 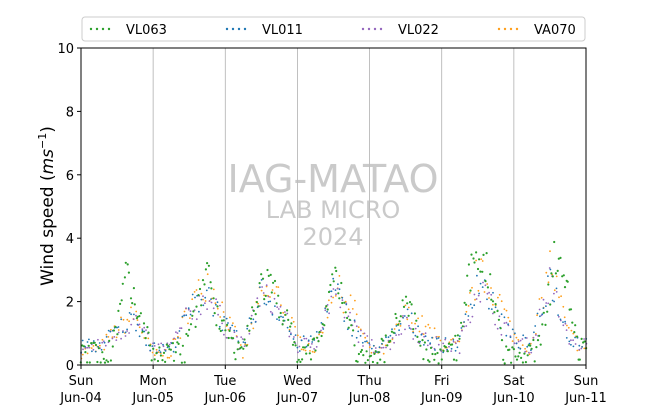 I want to click on x-tick-label-day: Sun, so click(x=81, y=381).